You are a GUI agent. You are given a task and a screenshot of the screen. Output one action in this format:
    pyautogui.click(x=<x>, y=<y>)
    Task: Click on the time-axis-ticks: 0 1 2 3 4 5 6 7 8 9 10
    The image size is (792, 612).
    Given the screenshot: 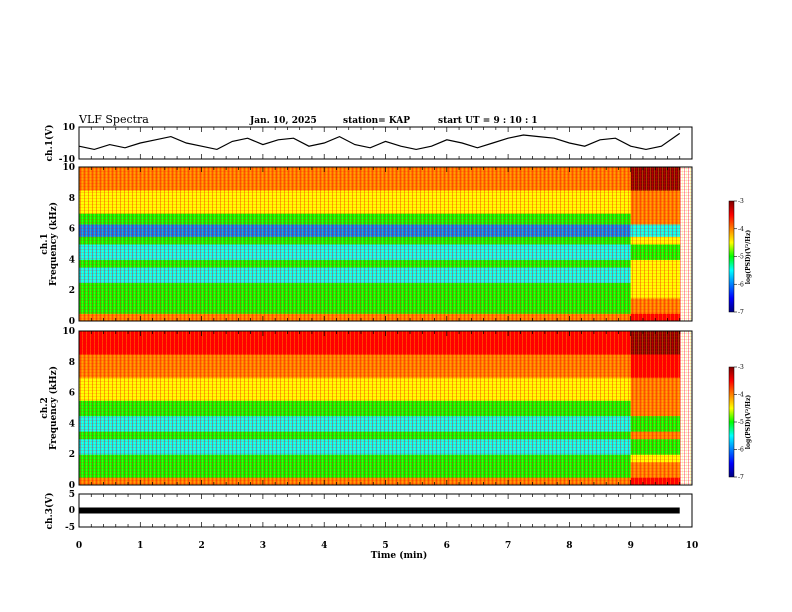 What is the action you would take?
    pyautogui.click(x=387, y=546)
    